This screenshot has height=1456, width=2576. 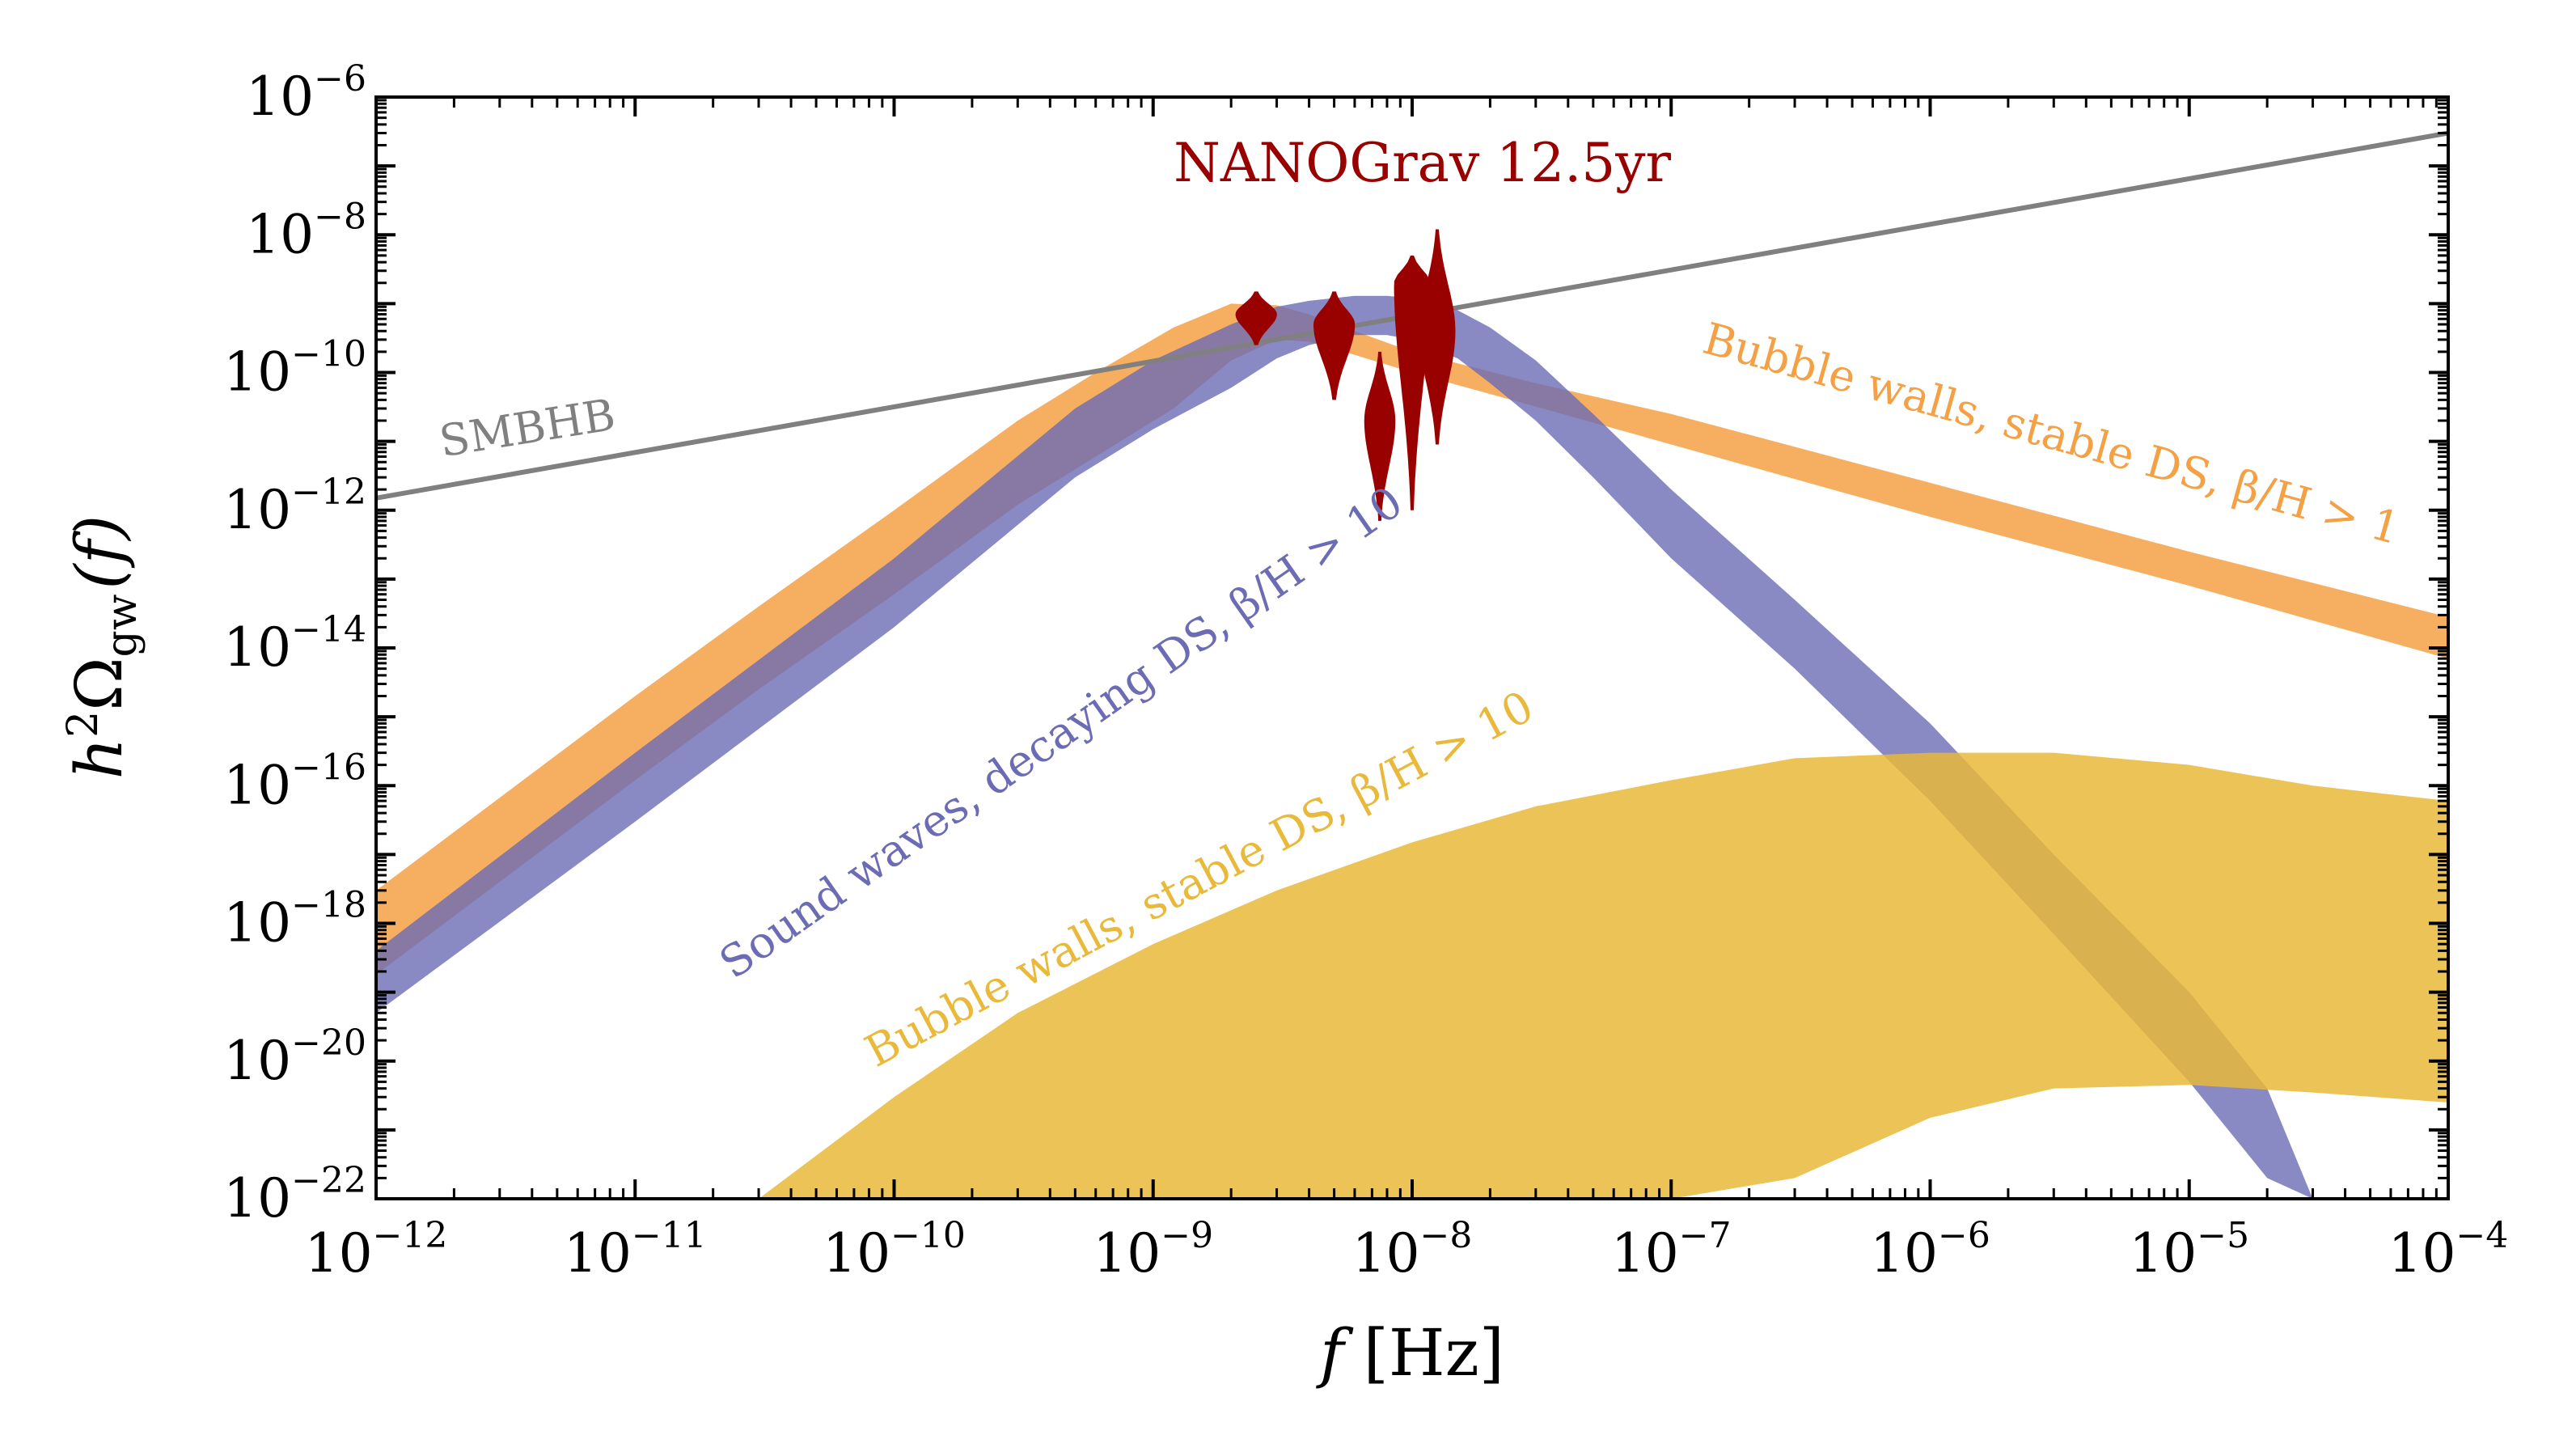 I want to click on y-axis-sup: 2, so click(x=84, y=724).